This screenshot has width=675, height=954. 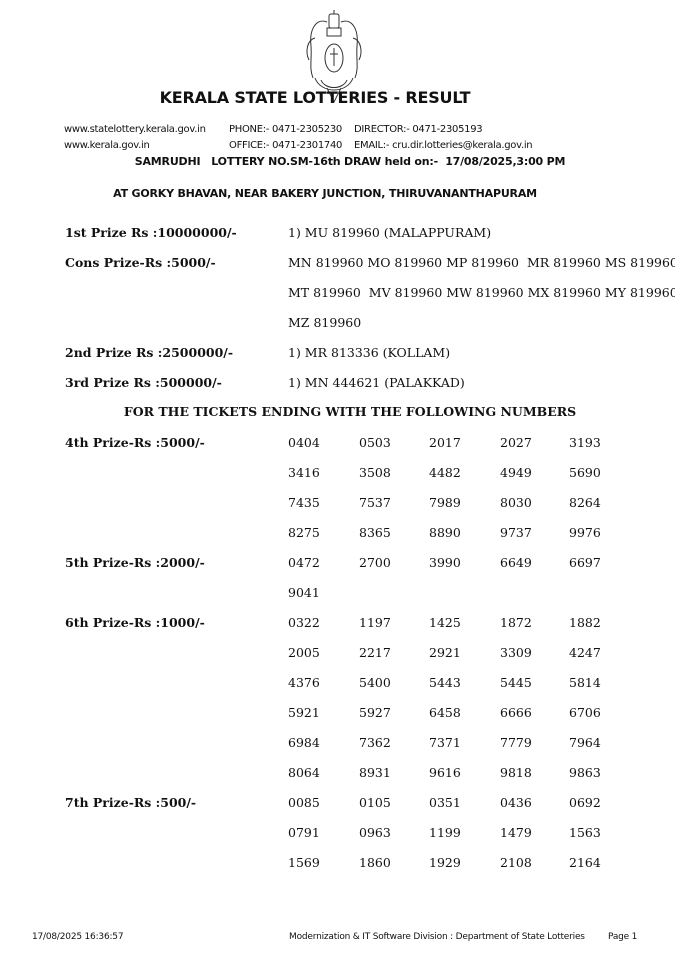 What do you see at coordinates (445, 652) in the screenshot?
I see `winning-number: 2921` at bounding box center [445, 652].